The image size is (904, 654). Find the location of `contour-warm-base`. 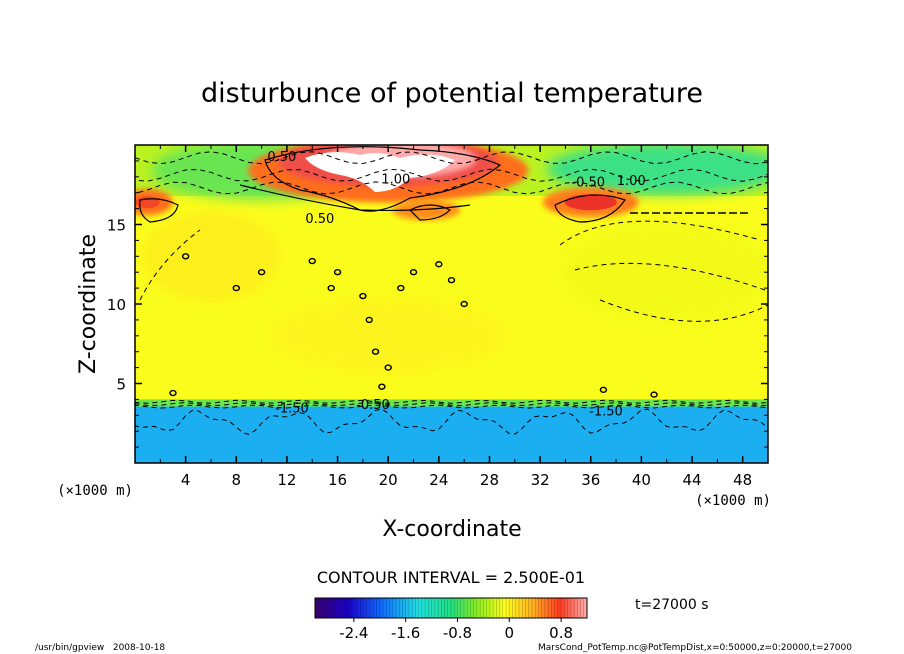

contour-warm-base is located at coordinates (355, 198).